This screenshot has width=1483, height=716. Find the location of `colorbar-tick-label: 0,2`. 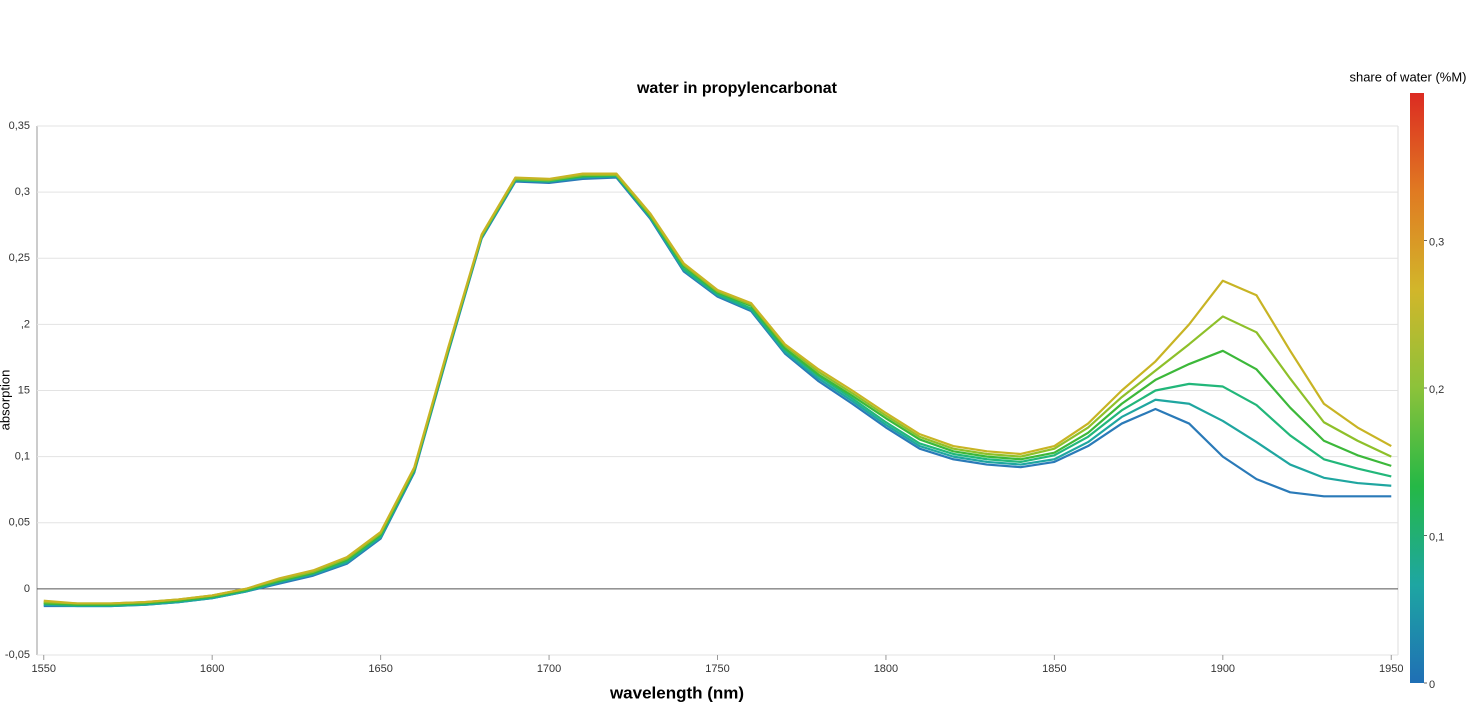

colorbar-tick-label: 0,2 is located at coordinates (1436, 390).